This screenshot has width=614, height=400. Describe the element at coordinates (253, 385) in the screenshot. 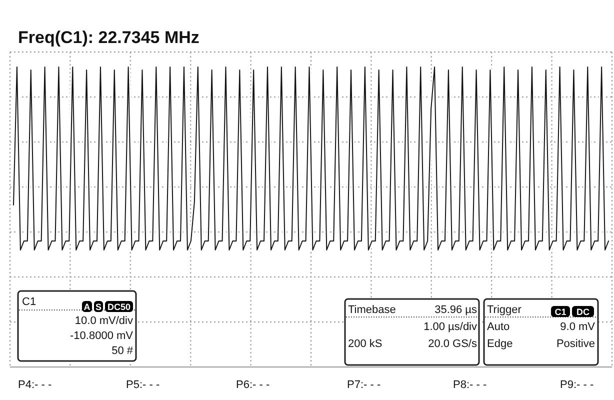

I see `text: P6:- - -` at that location.